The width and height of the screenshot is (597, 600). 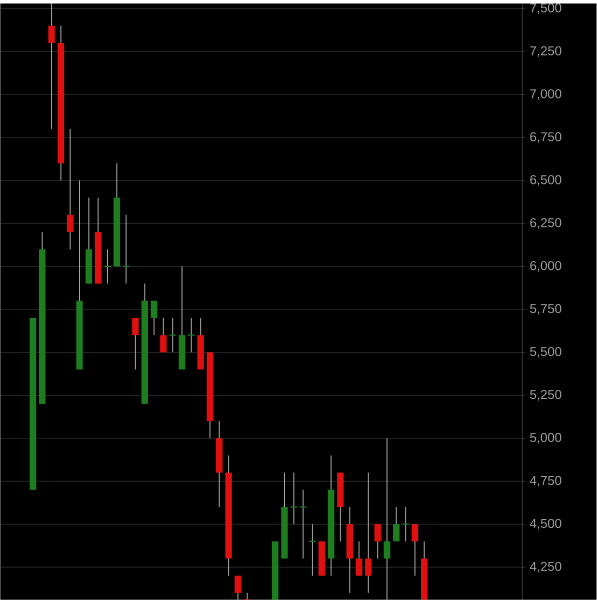 What do you see at coordinates (546, 567) in the screenshot?
I see `y-tick-label: 4,250` at bounding box center [546, 567].